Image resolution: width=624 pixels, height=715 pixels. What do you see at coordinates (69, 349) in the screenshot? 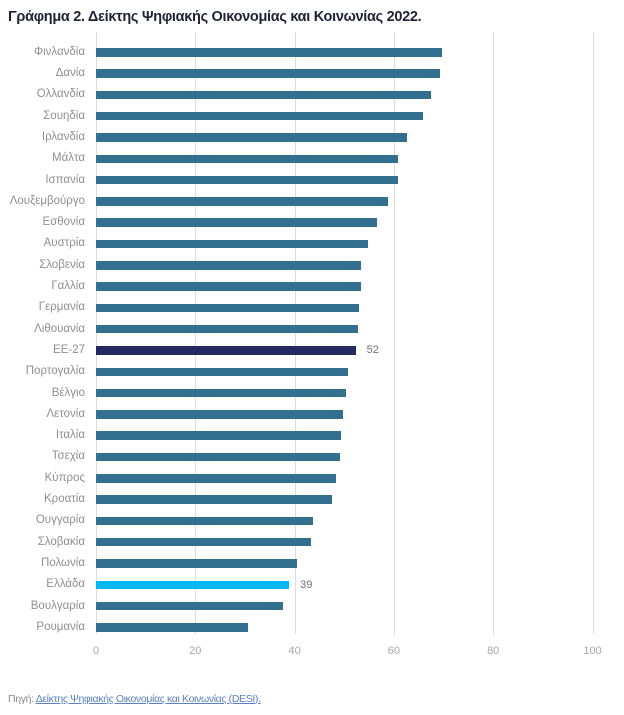
I see `country-label: ΕΕ-27` at bounding box center [69, 349].